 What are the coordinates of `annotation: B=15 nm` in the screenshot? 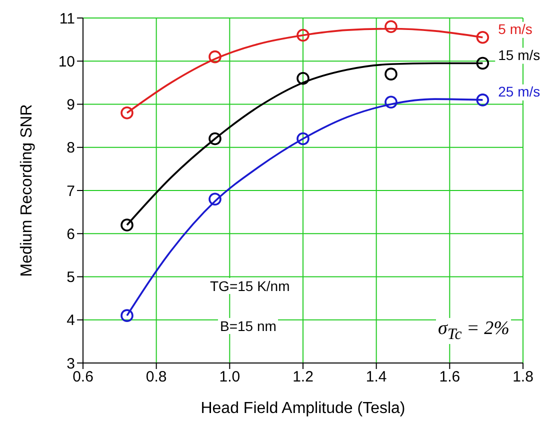 It's located at (248, 326).